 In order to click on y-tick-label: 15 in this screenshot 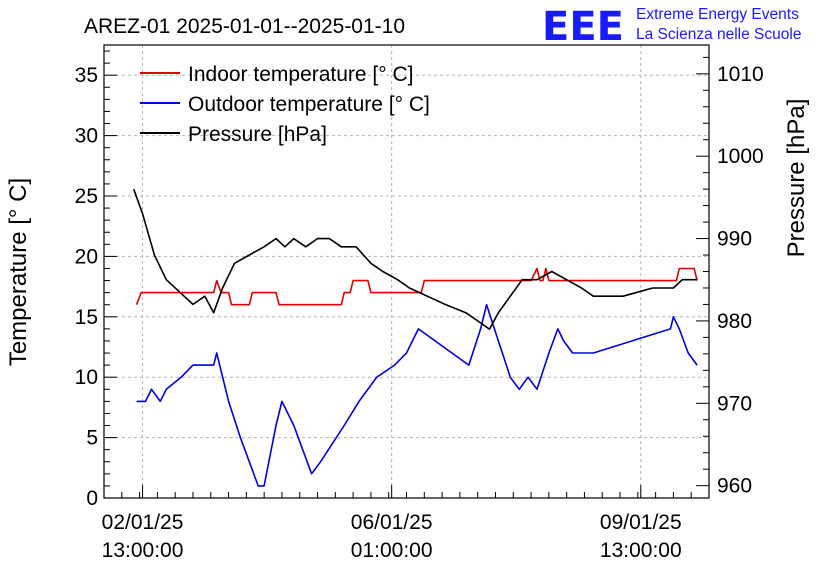, I will do `click(86, 317)`.